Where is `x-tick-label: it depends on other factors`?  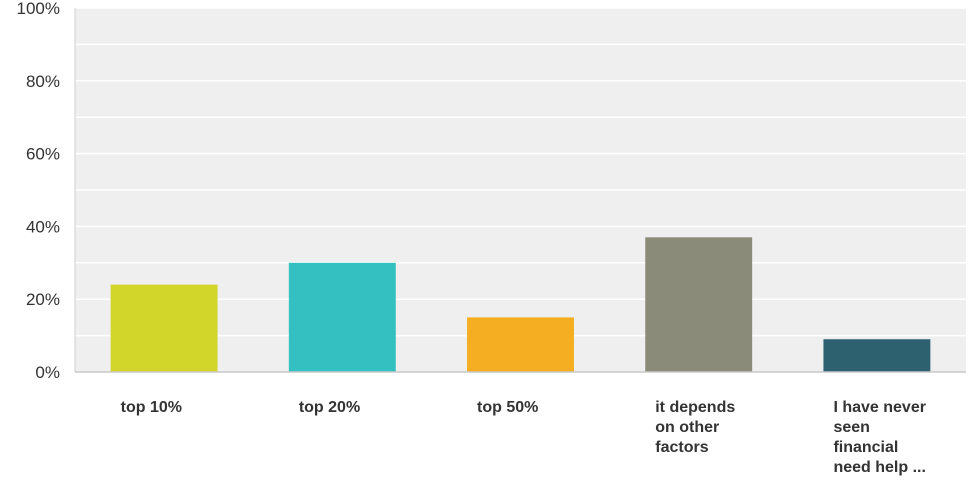
x-tick-label: it depends on other factors is located at coordinates (695, 427).